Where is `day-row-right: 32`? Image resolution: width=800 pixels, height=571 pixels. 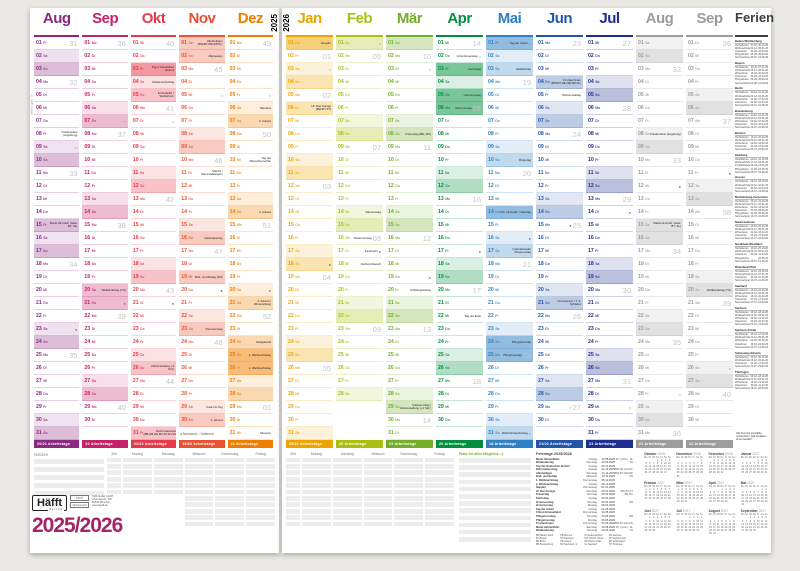 day-row-right: 32 is located at coordinates (73, 82).